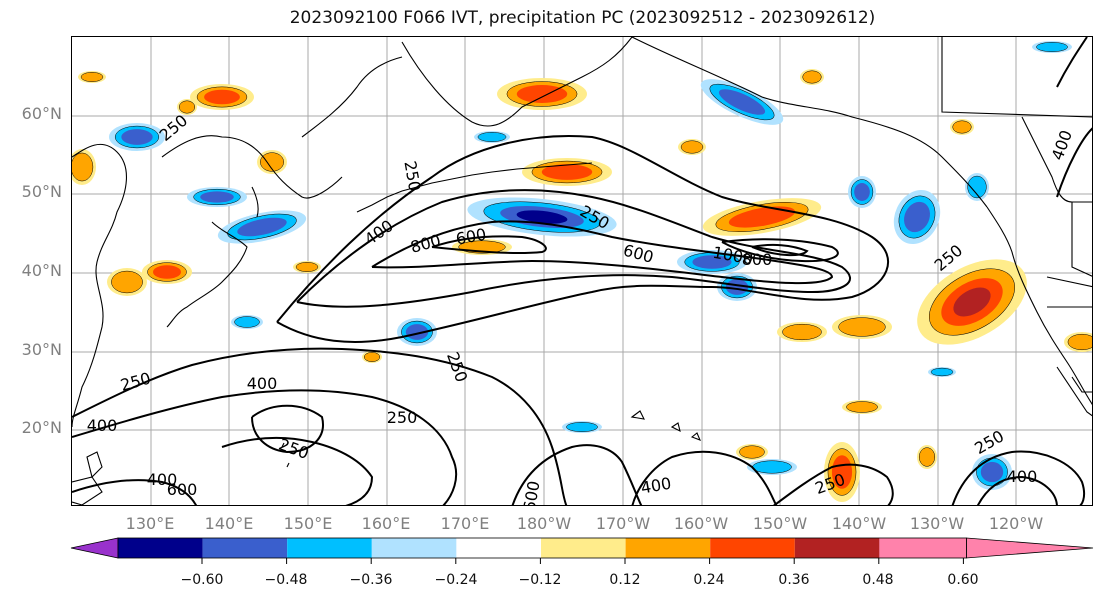 The height and width of the screenshot is (601, 1105). What do you see at coordinates (859, 523) in the screenshot?
I see `lon-label-140w: 140°W` at bounding box center [859, 523].